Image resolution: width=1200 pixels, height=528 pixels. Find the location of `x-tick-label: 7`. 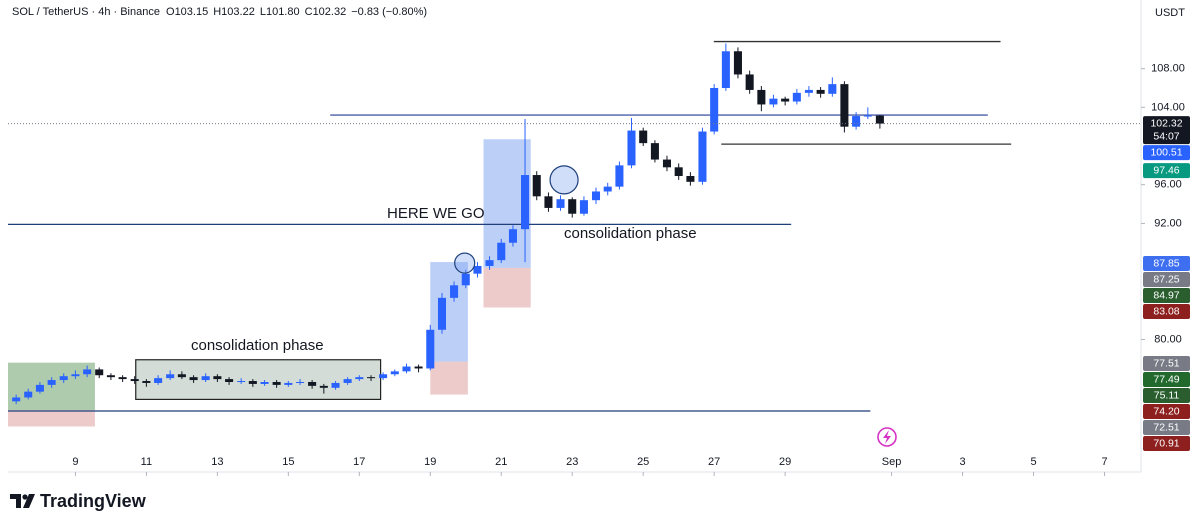

x-tick-label: 7 is located at coordinates (1104, 462).